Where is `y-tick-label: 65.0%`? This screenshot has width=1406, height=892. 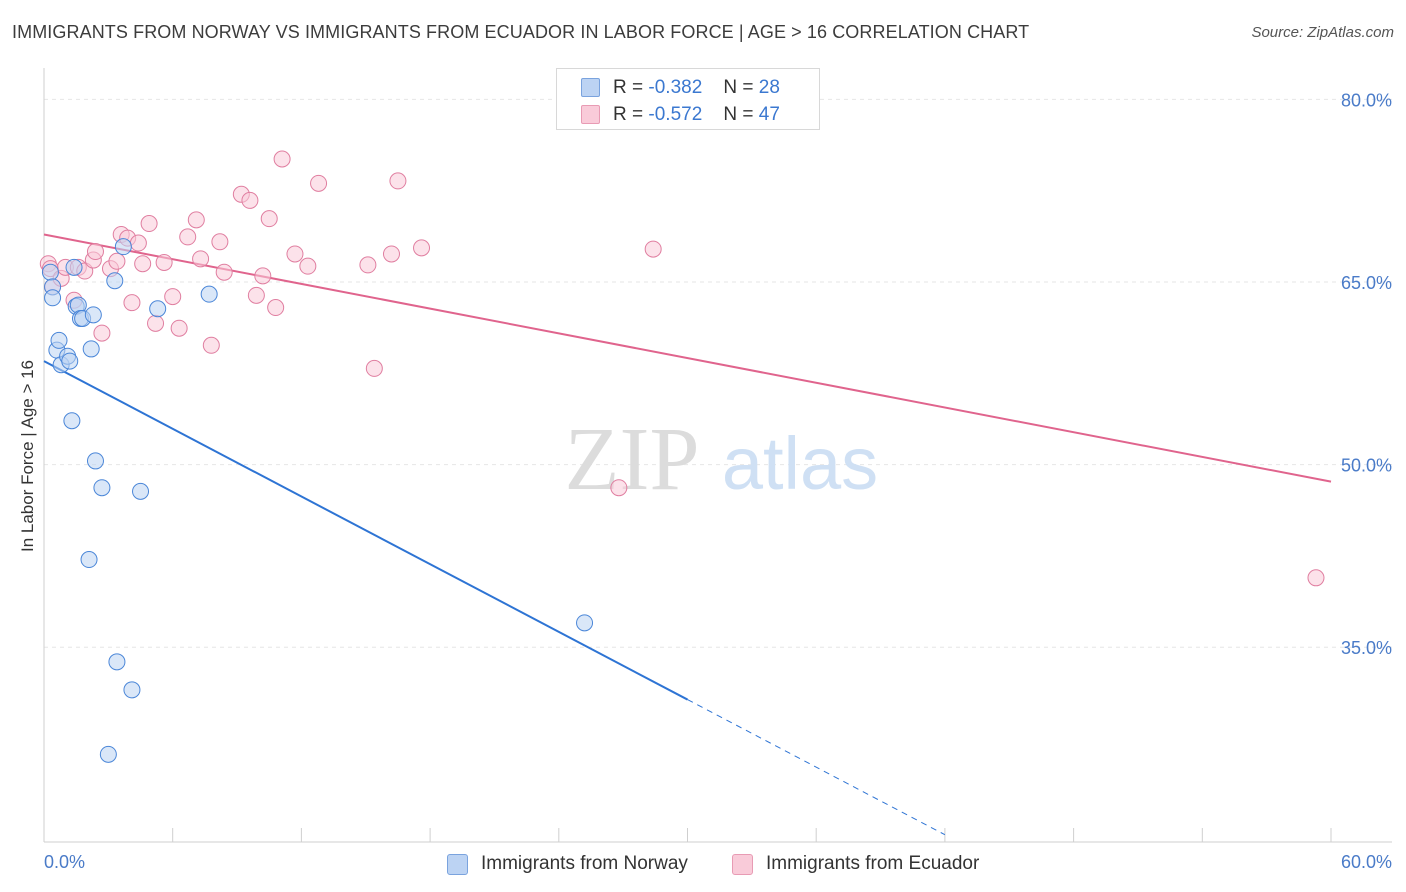 y-tick-label: 65.0% is located at coordinates (1366, 283).